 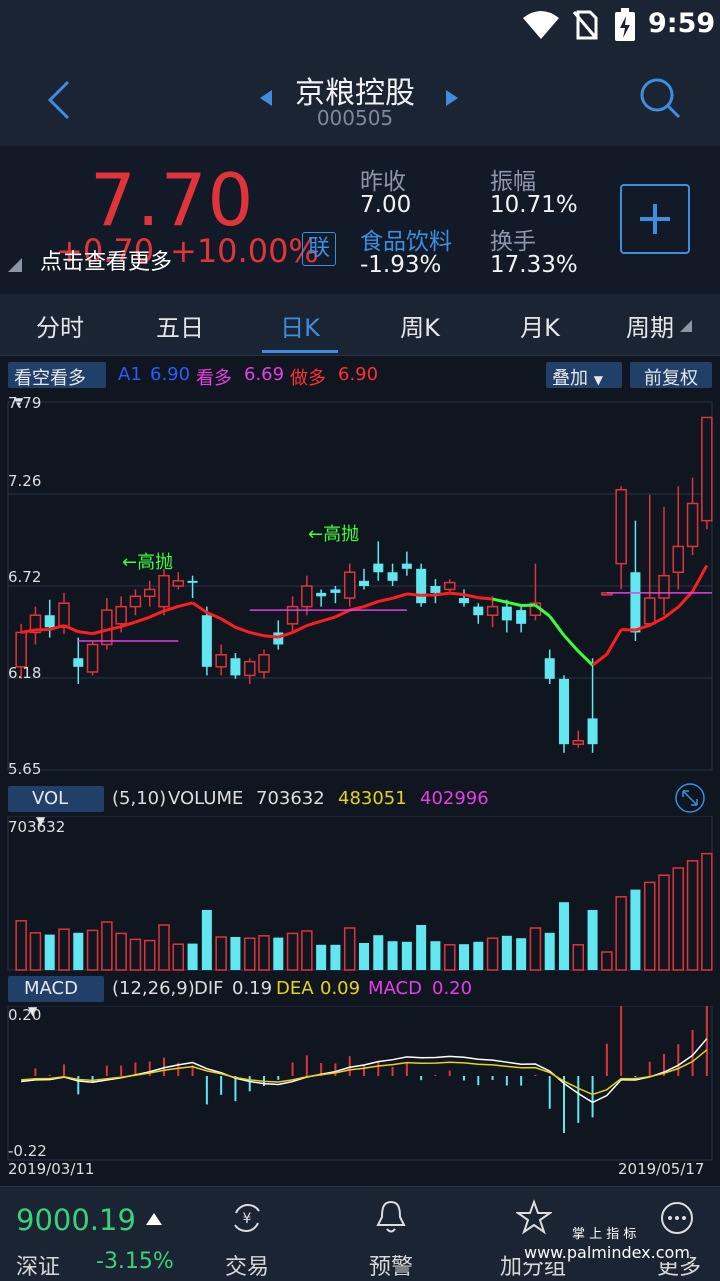 I want to click on macd-select-label: MACD, so click(x=51, y=988).